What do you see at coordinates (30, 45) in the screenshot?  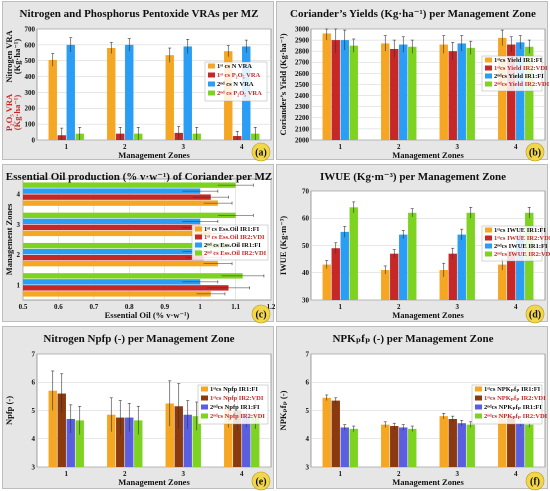 I see `y-tick-label: 600` at bounding box center [30, 45].